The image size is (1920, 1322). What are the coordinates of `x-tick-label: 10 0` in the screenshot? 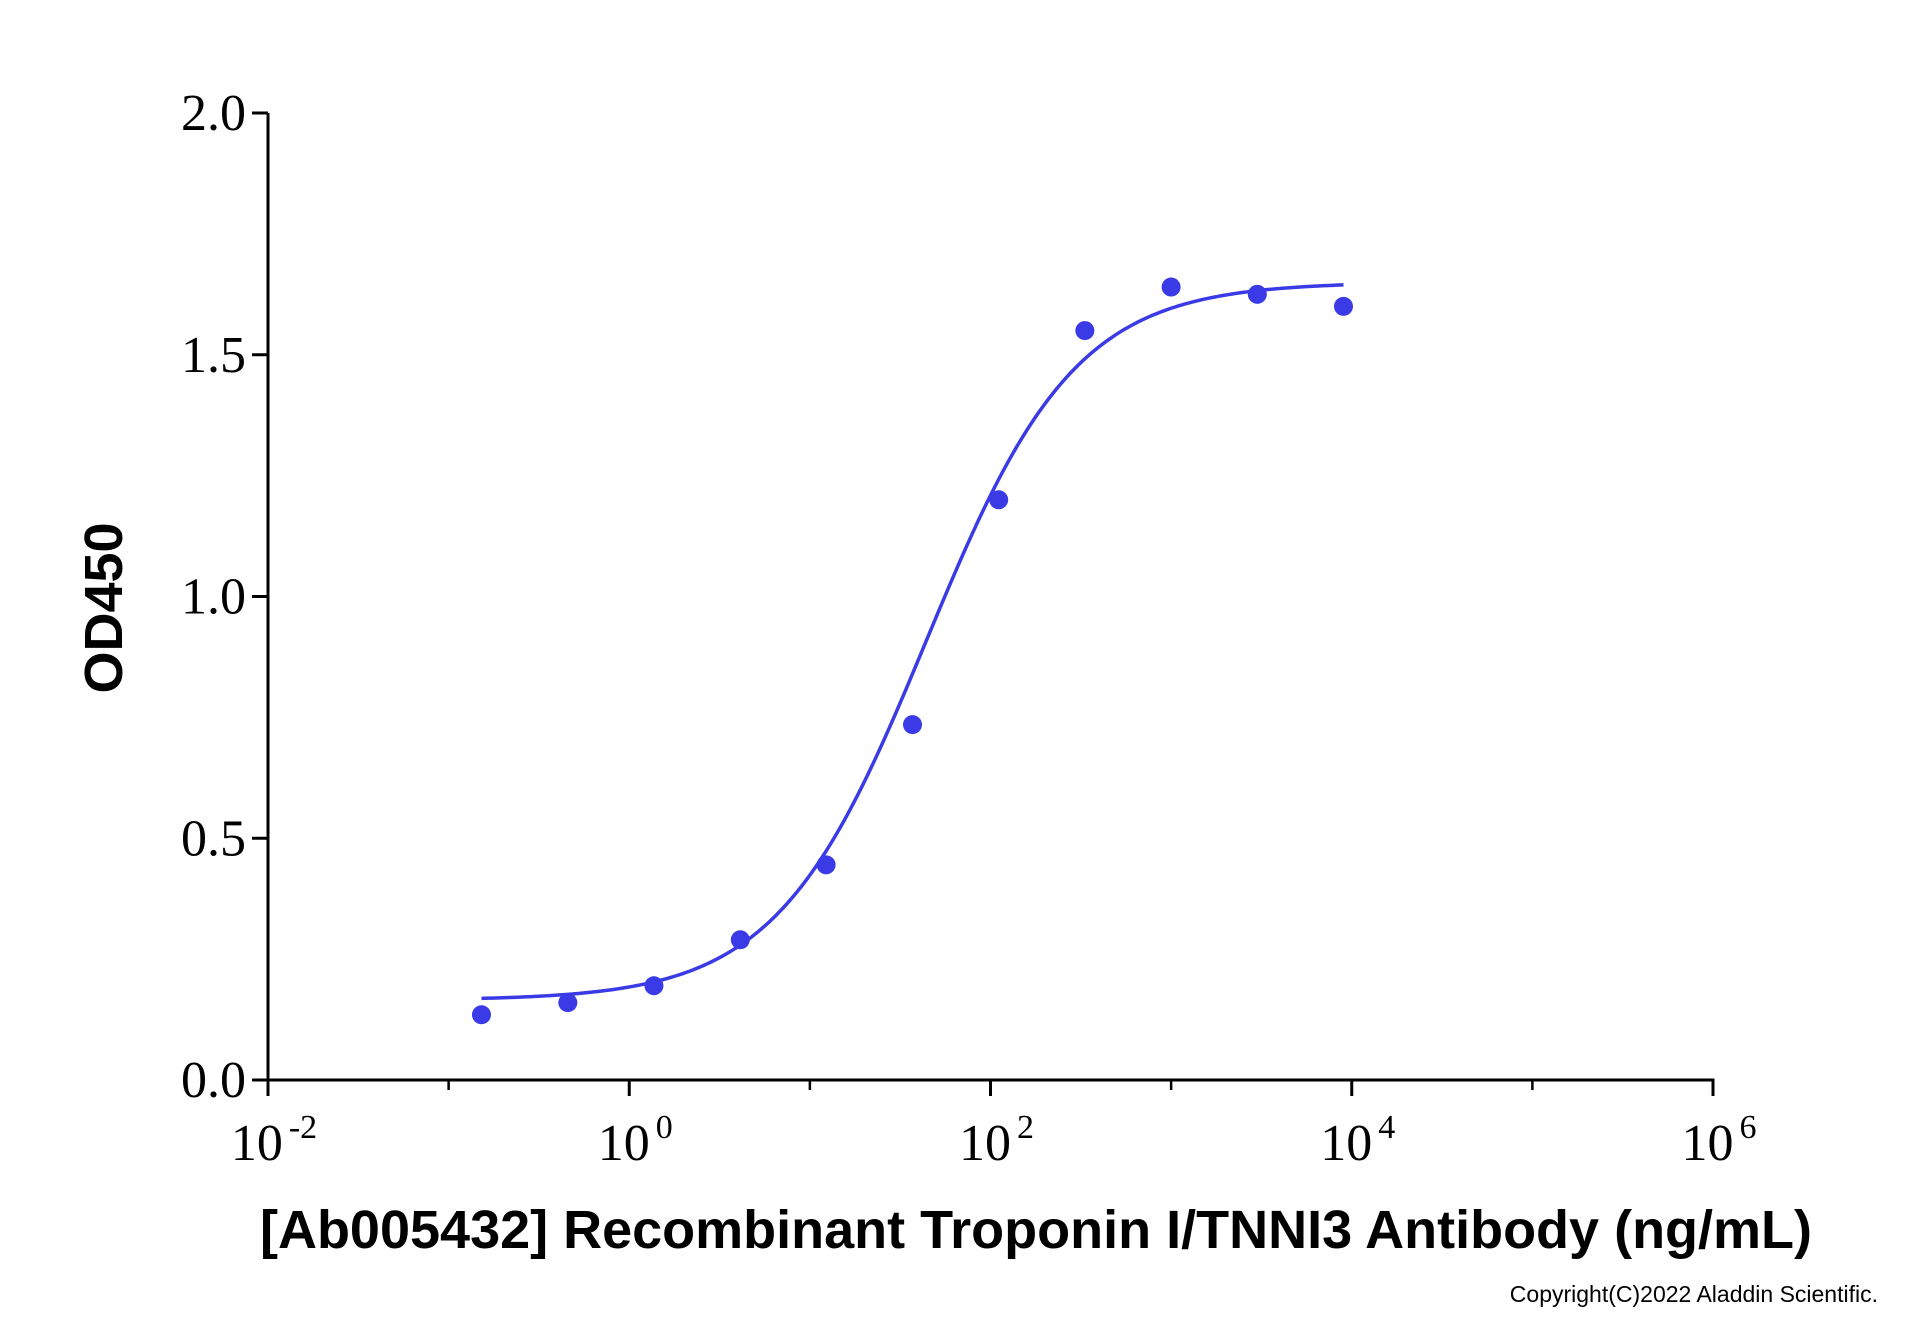 It's located at (635, 1140).